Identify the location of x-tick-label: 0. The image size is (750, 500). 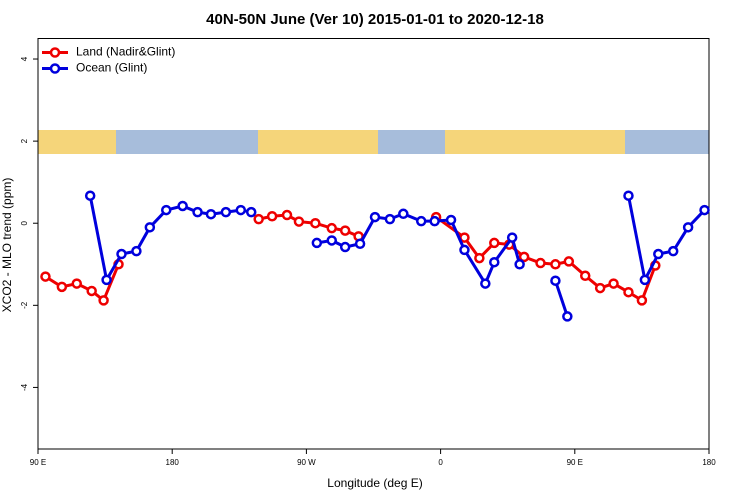
(440, 462).